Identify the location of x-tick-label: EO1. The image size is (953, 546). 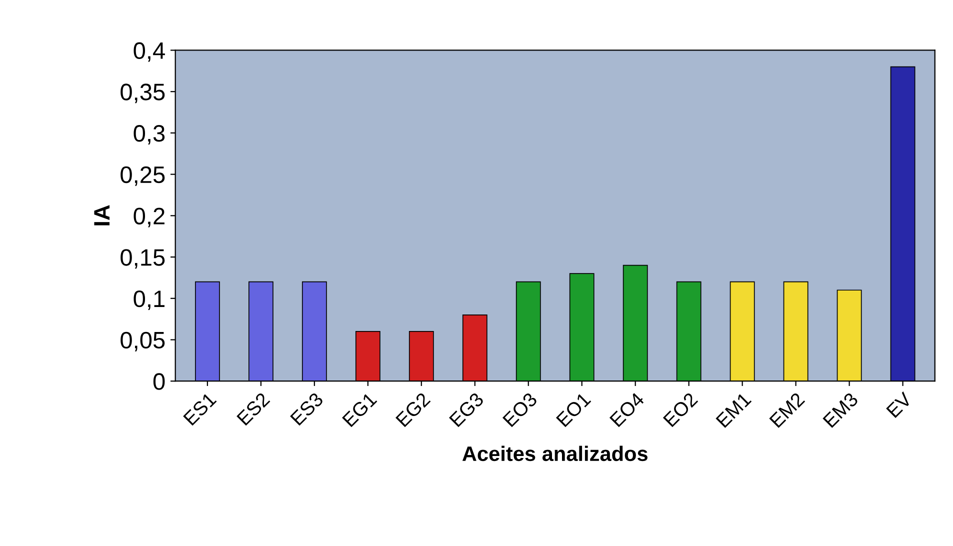
(574, 410).